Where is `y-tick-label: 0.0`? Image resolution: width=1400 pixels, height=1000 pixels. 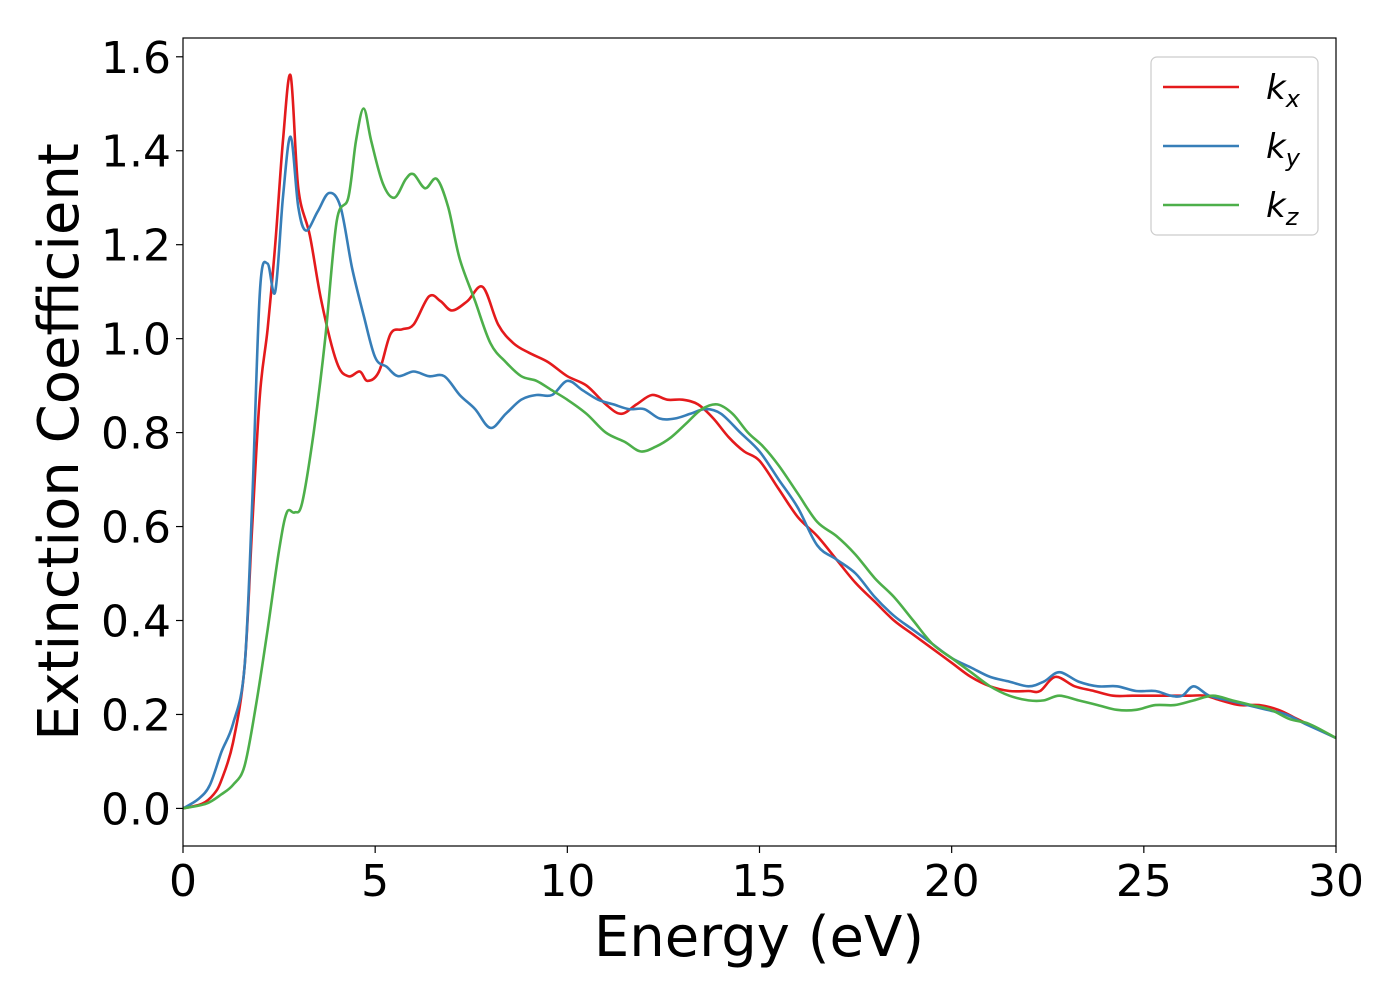 y-tick-label: 0.0 is located at coordinates (136, 809).